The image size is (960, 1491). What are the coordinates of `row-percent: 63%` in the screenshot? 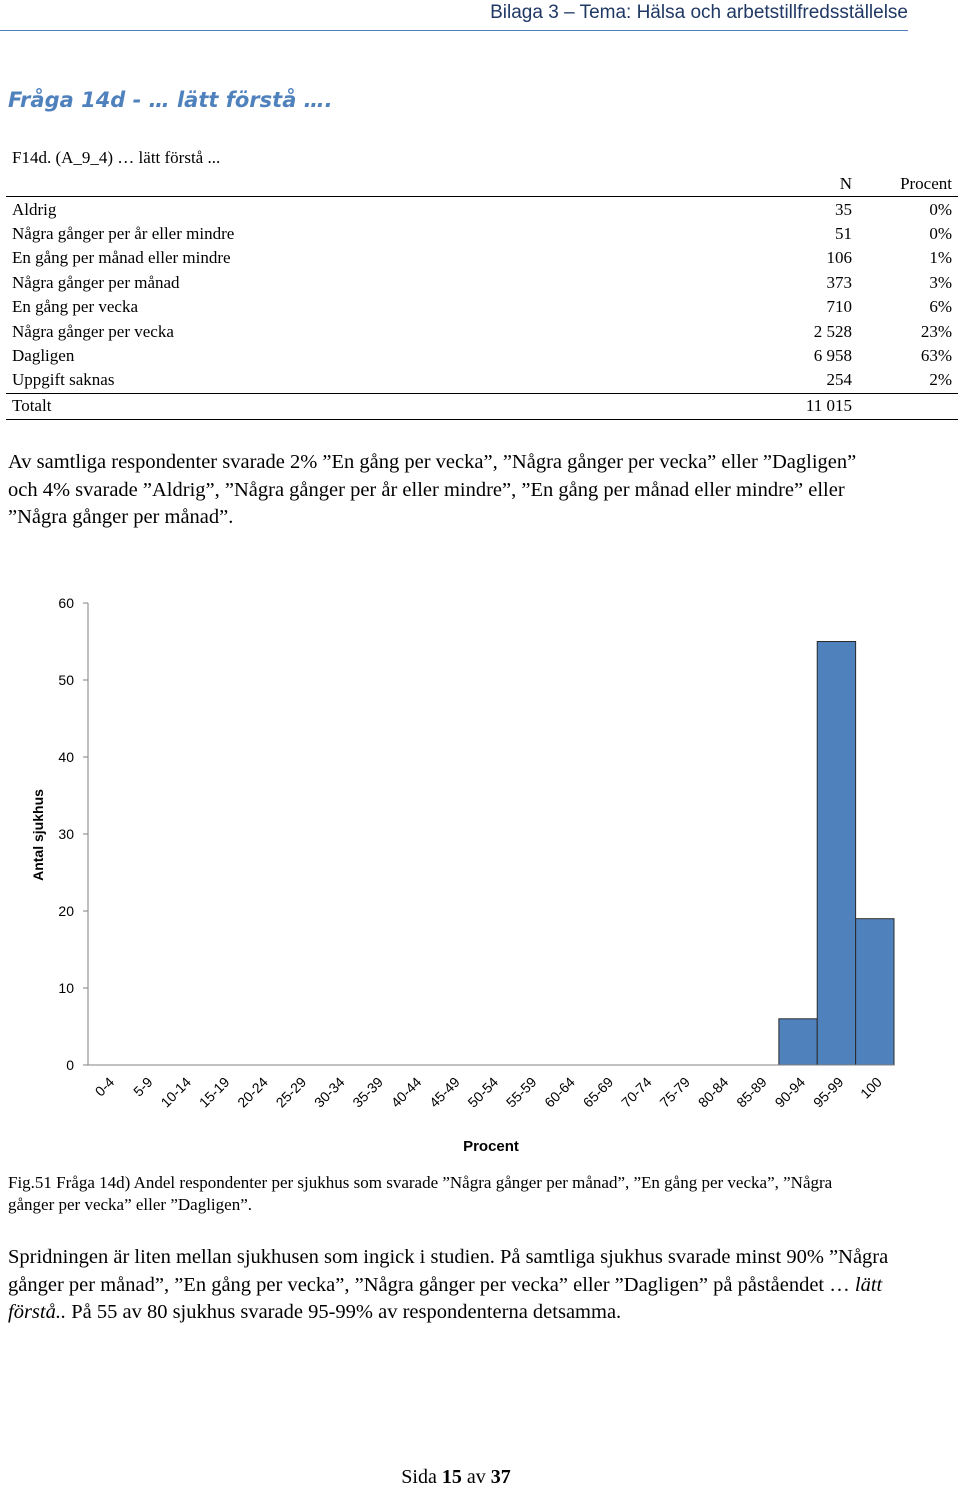 It's located at (936, 355).